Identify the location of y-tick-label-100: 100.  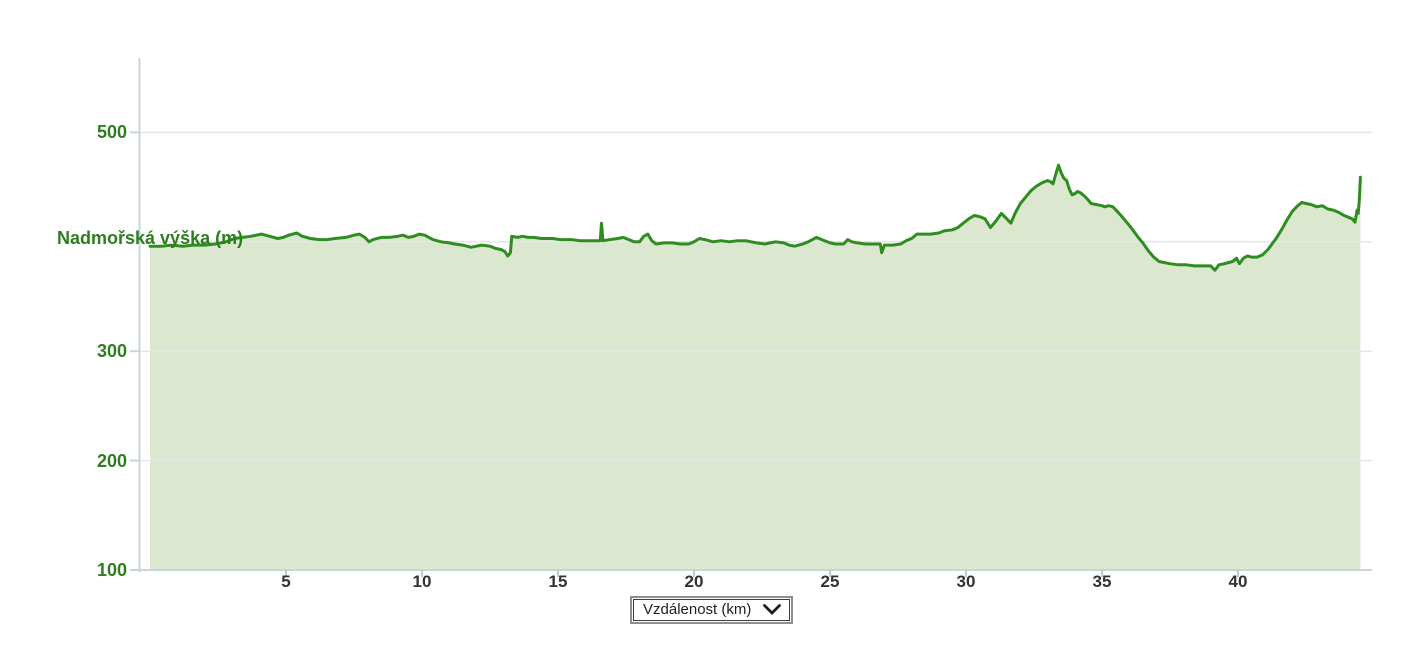
(111, 570).